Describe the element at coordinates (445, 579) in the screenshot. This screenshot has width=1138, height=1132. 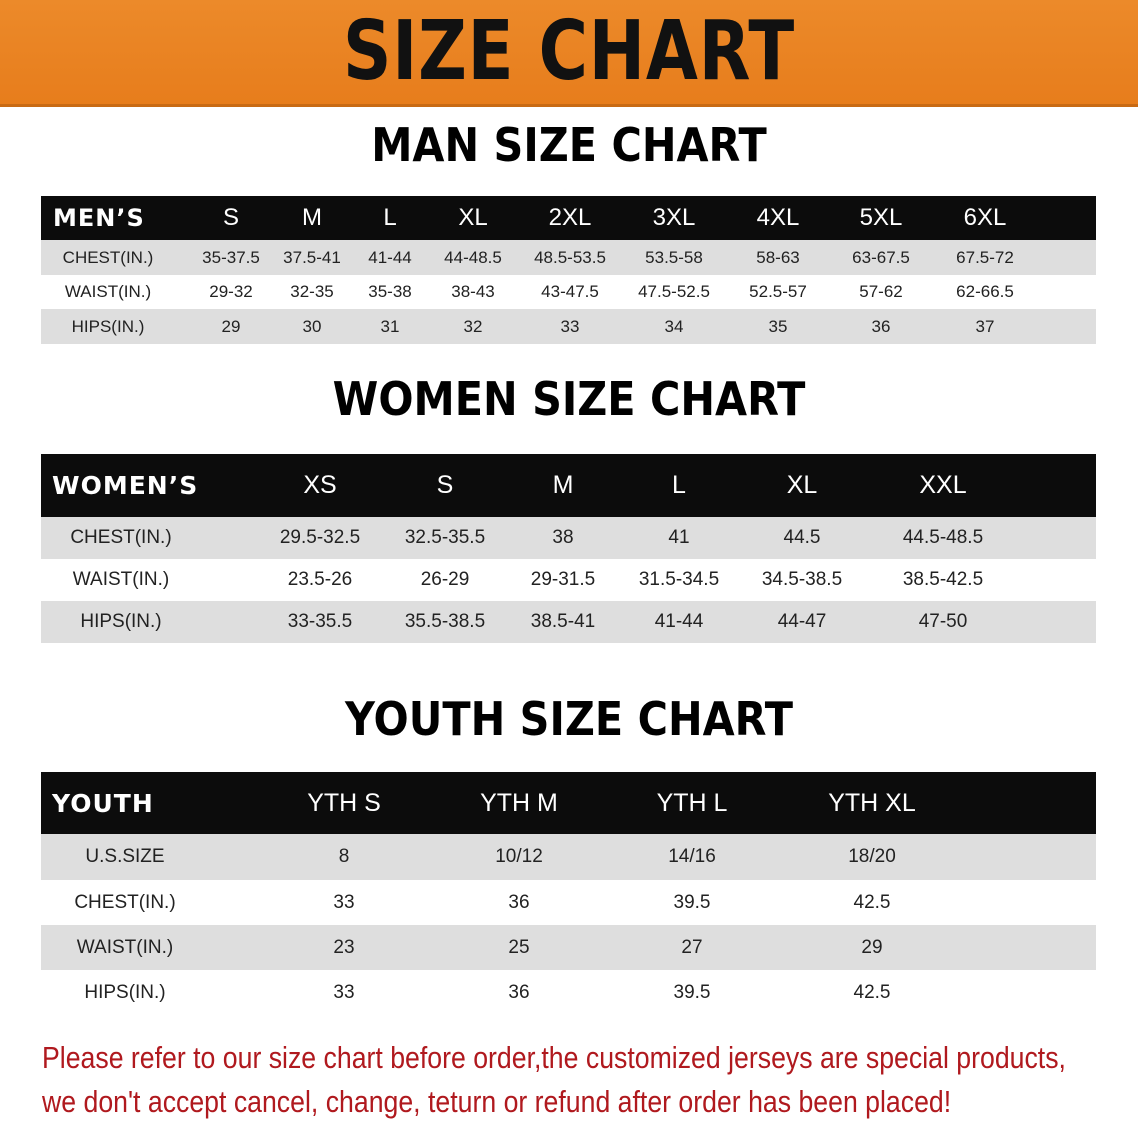
I see `measurement-cell: 26-29` at that location.